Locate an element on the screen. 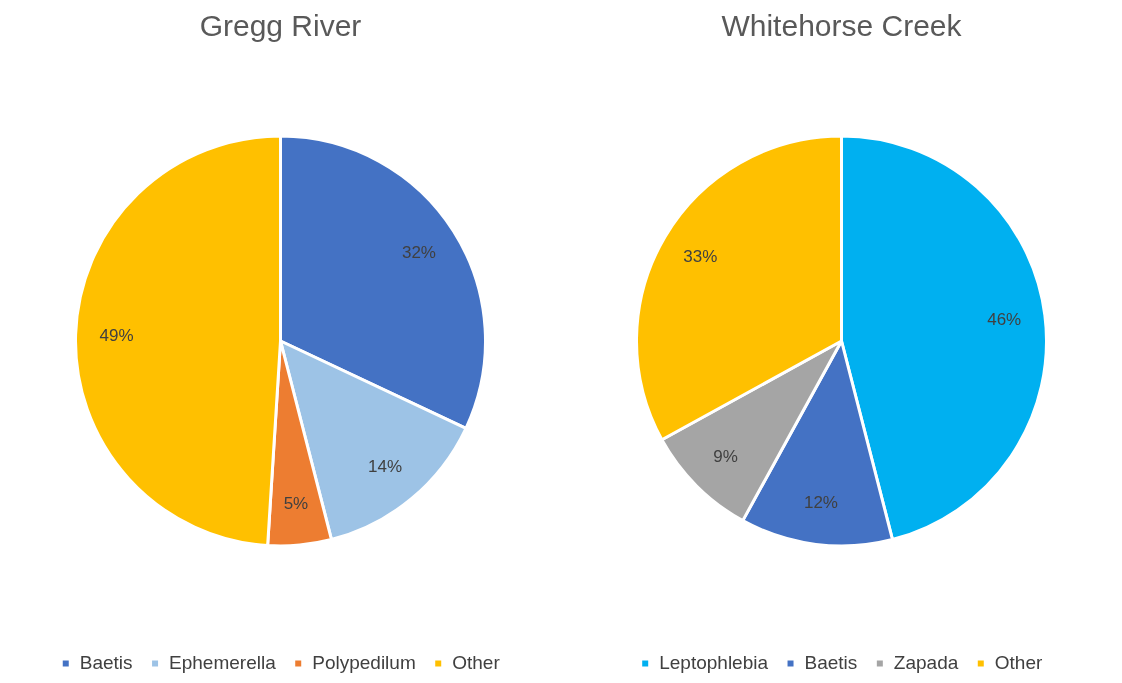  data-label: 5% is located at coordinates (296, 503).